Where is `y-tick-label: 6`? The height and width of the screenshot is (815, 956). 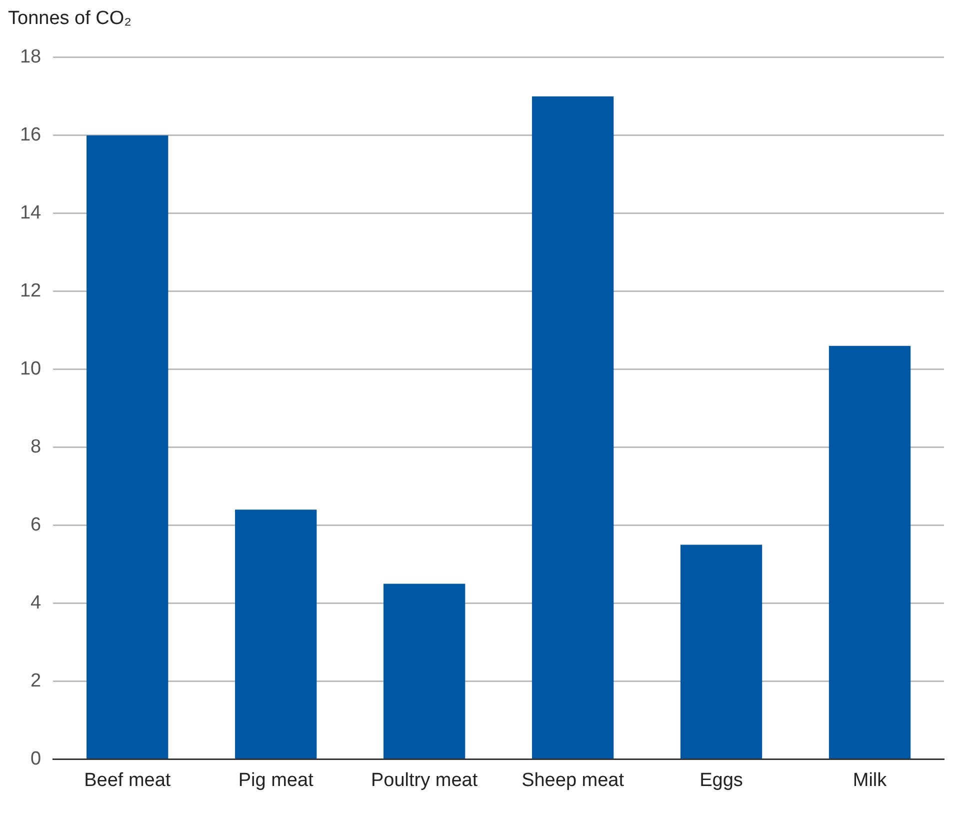
y-tick-label: 6 is located at coordinates (36, 525).